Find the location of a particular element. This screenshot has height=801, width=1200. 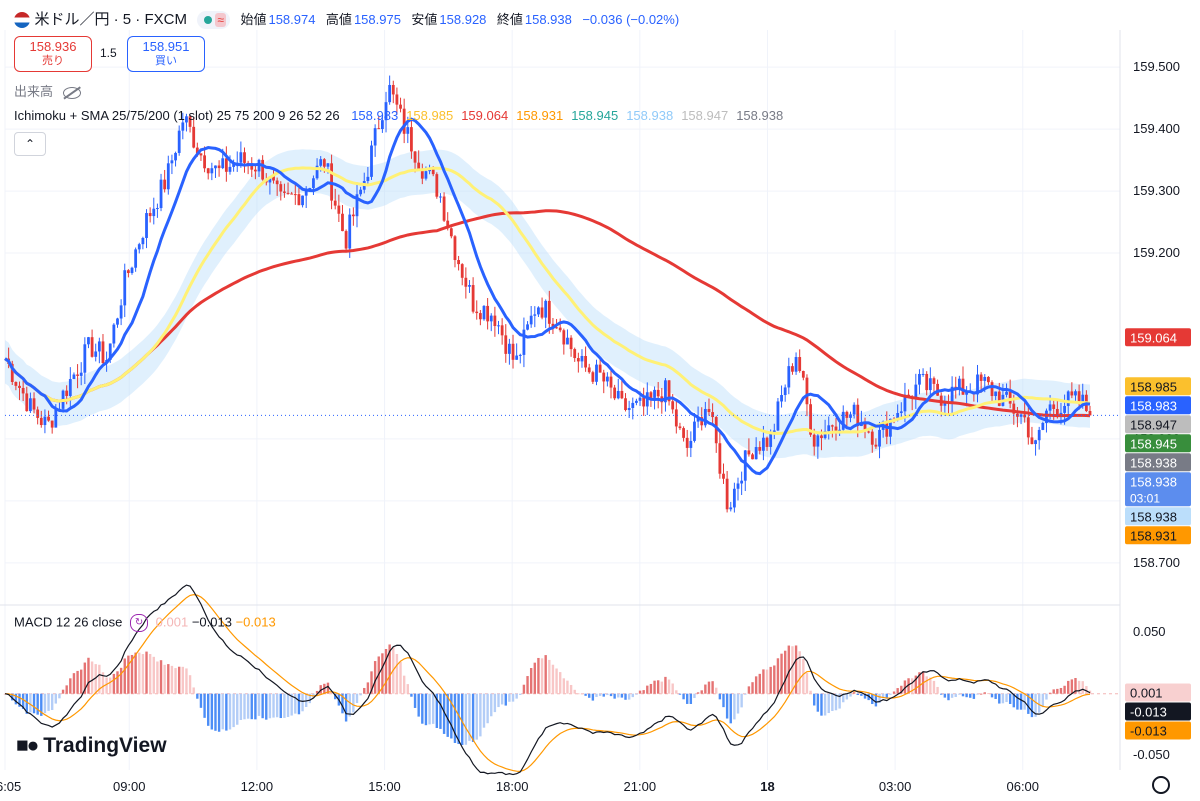

macd-settings-icon: ↻ is located at coordinates (139, 623).